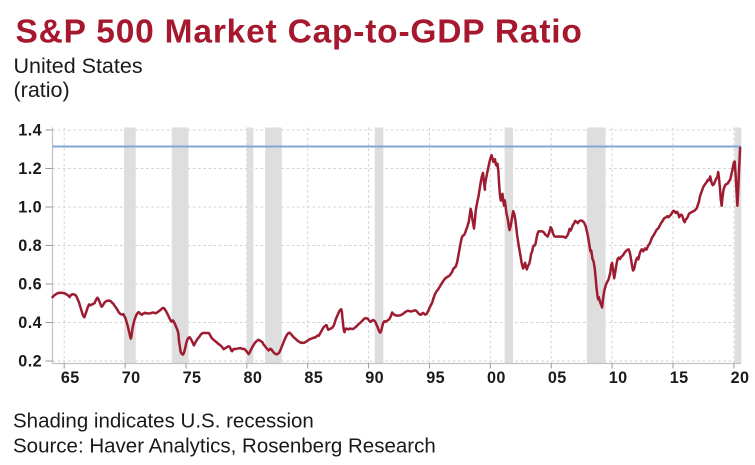  Describe the element at coordinates (374, 378) in the screenshot. I see `svg-text: 90` at that location.